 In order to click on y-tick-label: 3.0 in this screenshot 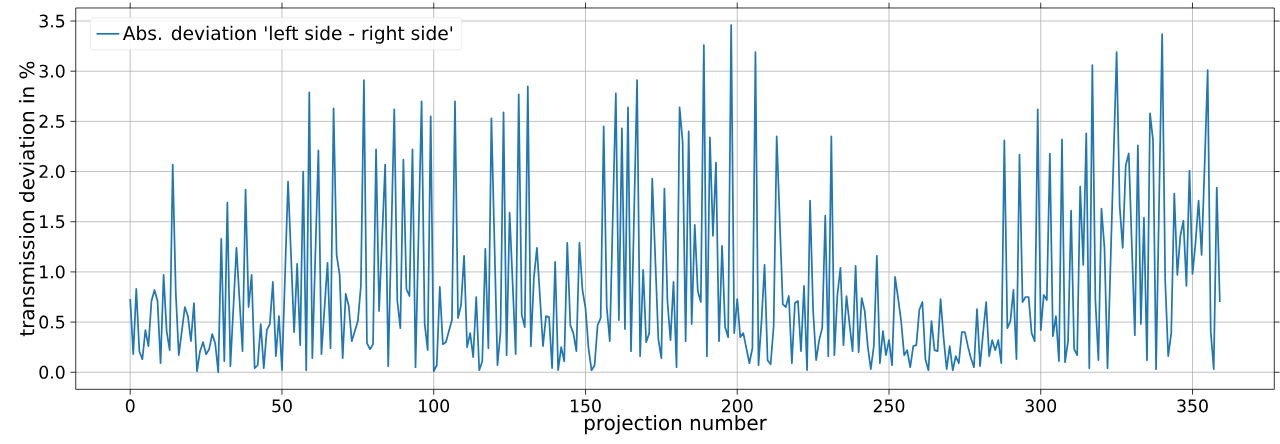, I will do `click(52, 71)`.